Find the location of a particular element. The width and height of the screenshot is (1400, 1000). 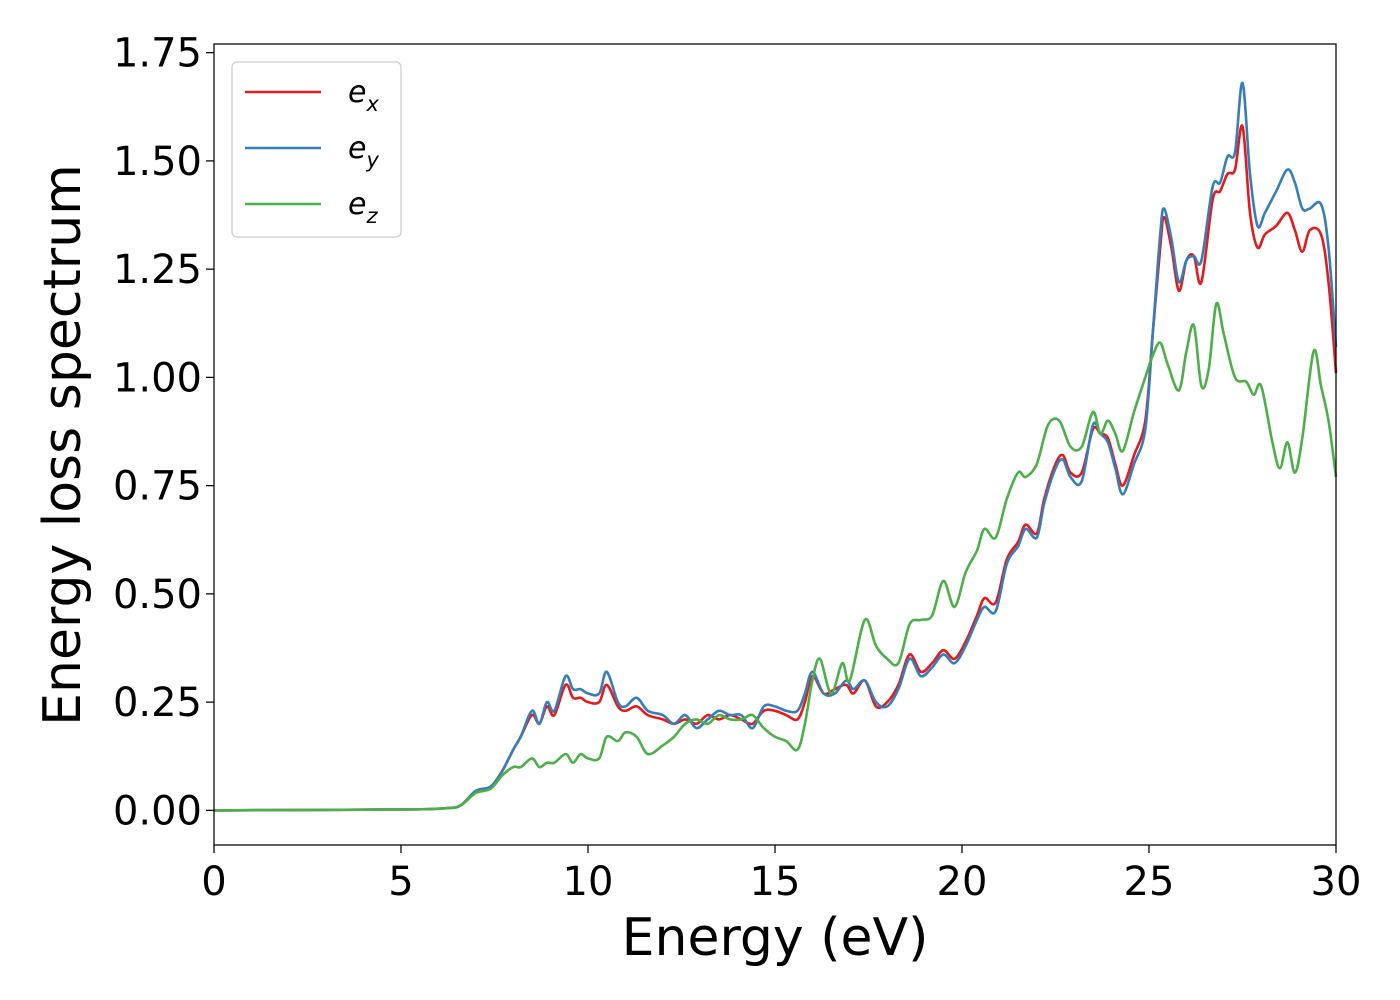

y-tick-label: 0.75 is located at coordinates (157, 487).